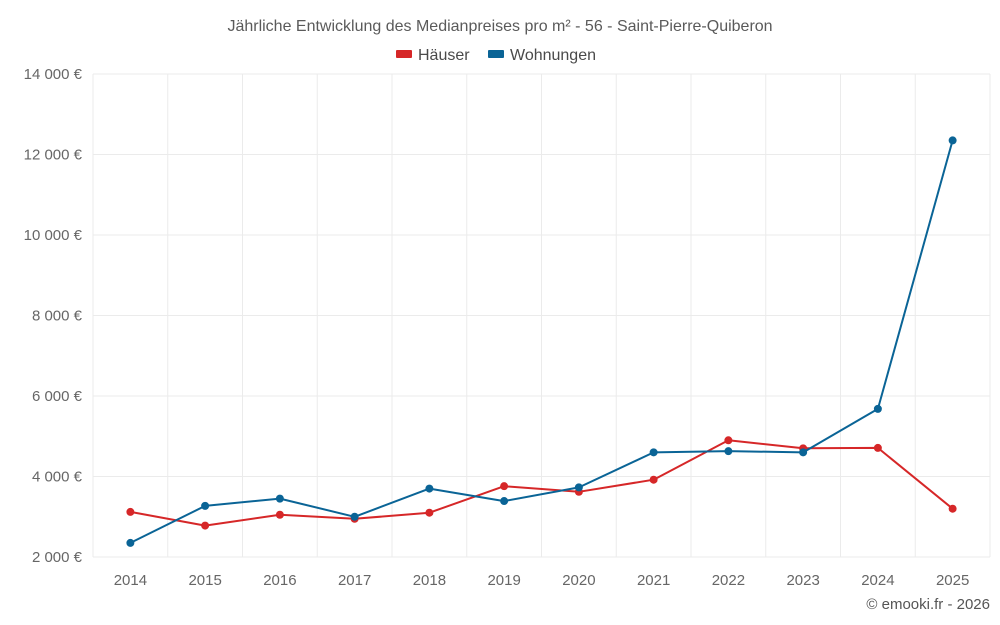 Image resolution: width=1000 pixels, height=625 pixels. What do you see at coordinates (553, 55) in the screenshot?
I see `legend-label: Wohnungen` at bounding box center [553, 55].